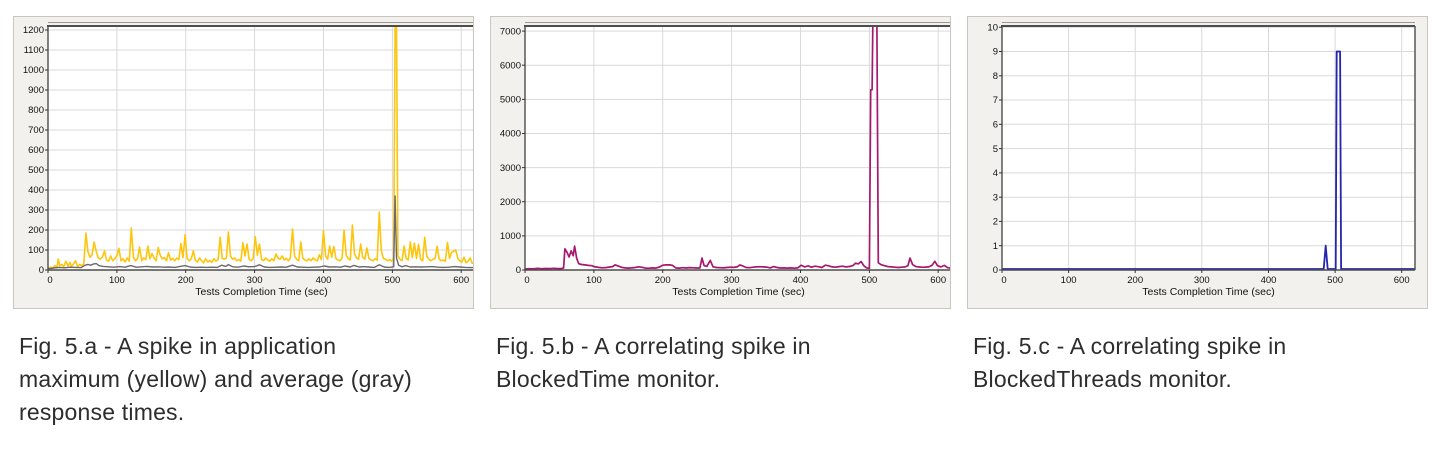 The width and height of the screenshot is (1444, 456). What do you see at coordinates (512, 151) in the screenshot?
I see `y-axis: 0 1000 2000 3000 4000 5000 6000 7000` at bounding box center [512, 151].